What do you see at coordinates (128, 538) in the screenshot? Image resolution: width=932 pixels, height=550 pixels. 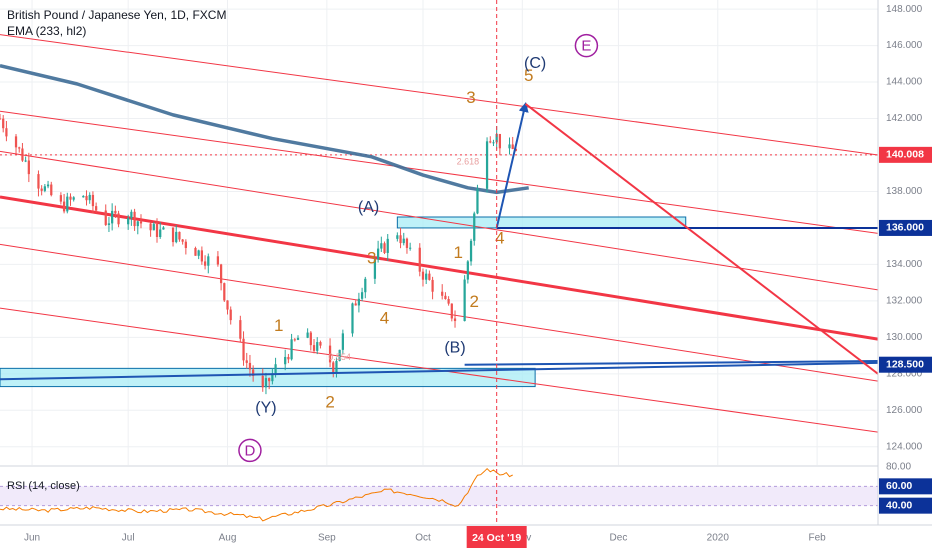 I see `time-tick-label: Jul` at bounding box center [128, 538].